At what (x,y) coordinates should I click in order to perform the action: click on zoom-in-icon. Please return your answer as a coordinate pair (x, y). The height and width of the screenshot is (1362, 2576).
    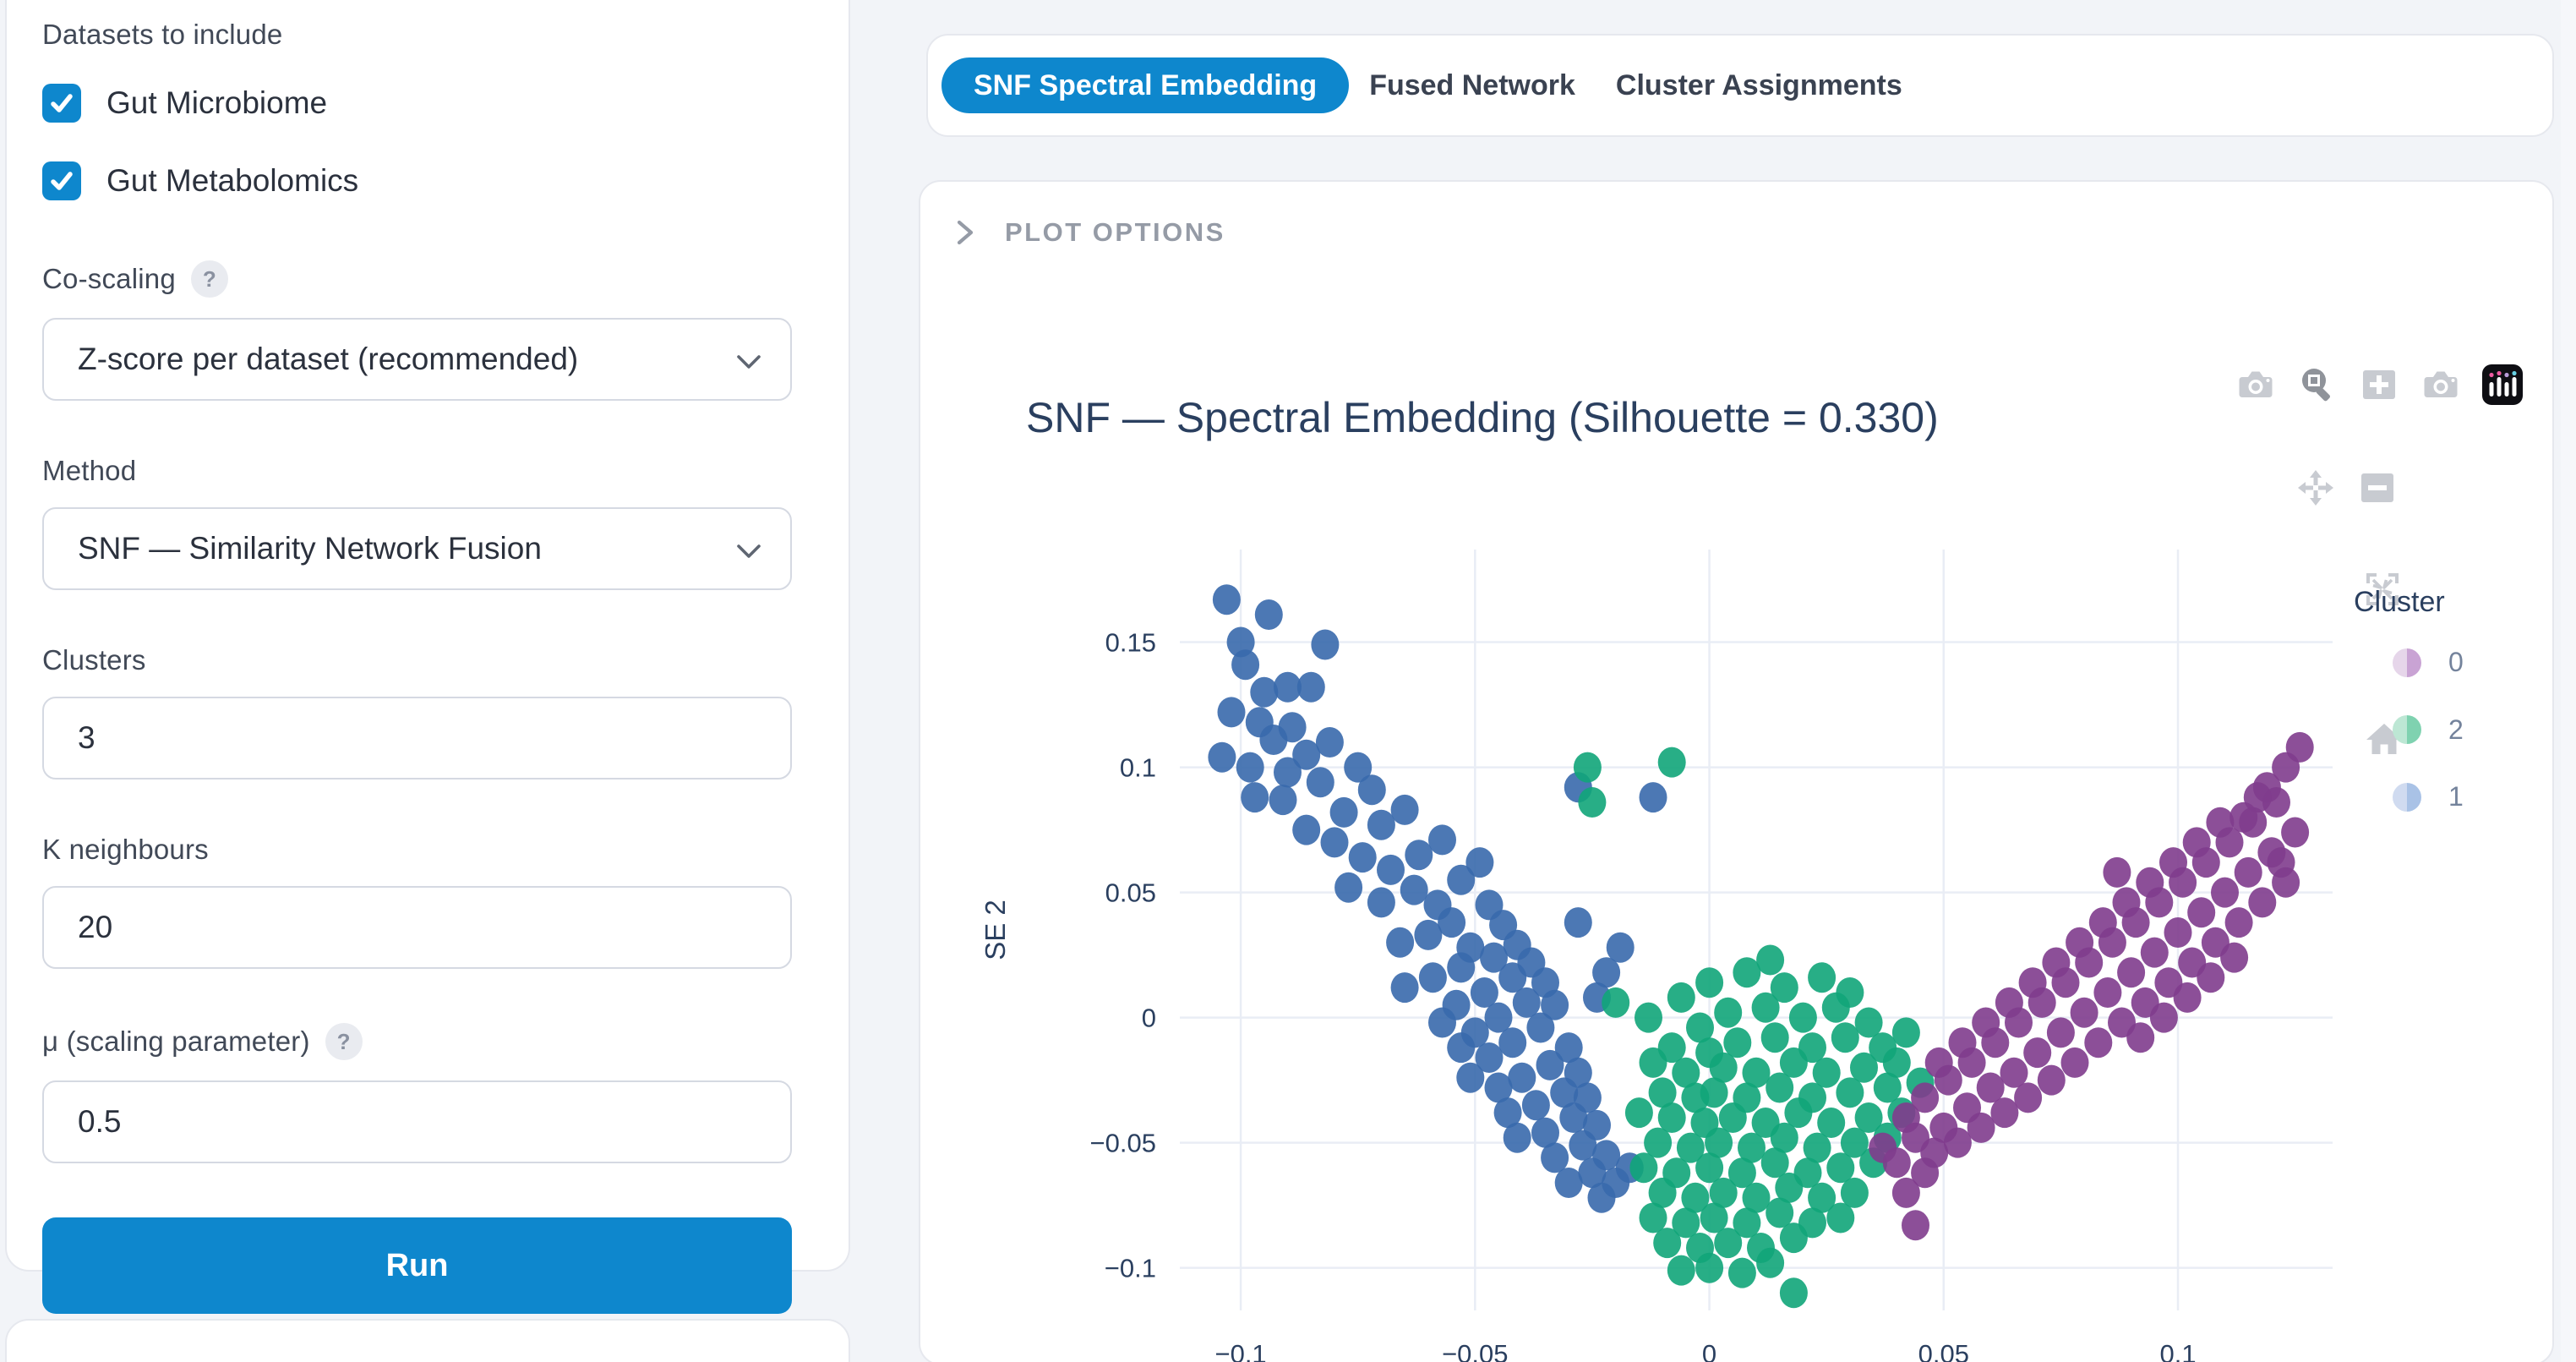
    Looking at the image, I should click on (2379, 386).